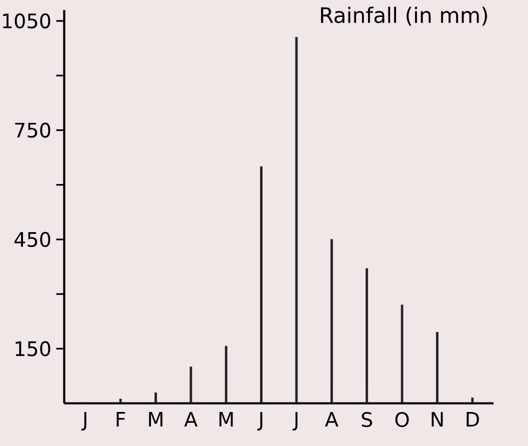 The image size is (528, 446). Describe the element at coordinates (367, 420) in the screenshot. I see `x-tick-label: S` at that location.